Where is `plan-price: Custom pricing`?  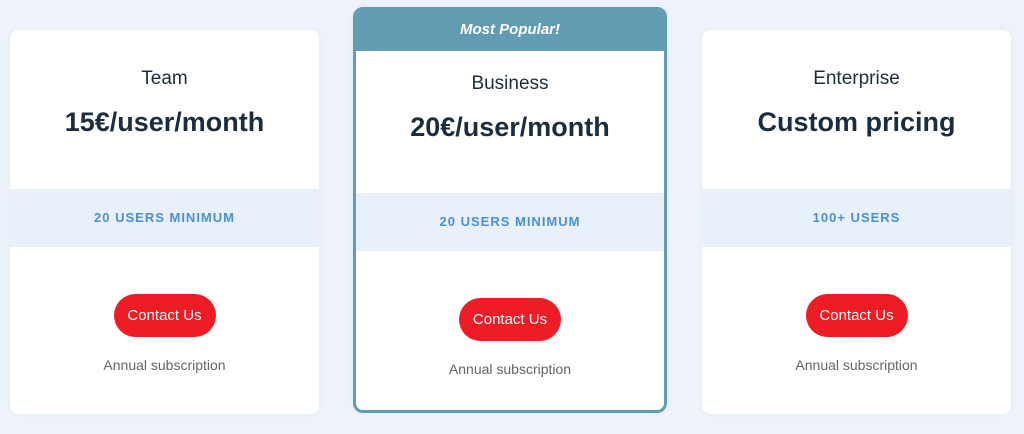
plan-price: Custom pricing is located at coordinates (856, 122).